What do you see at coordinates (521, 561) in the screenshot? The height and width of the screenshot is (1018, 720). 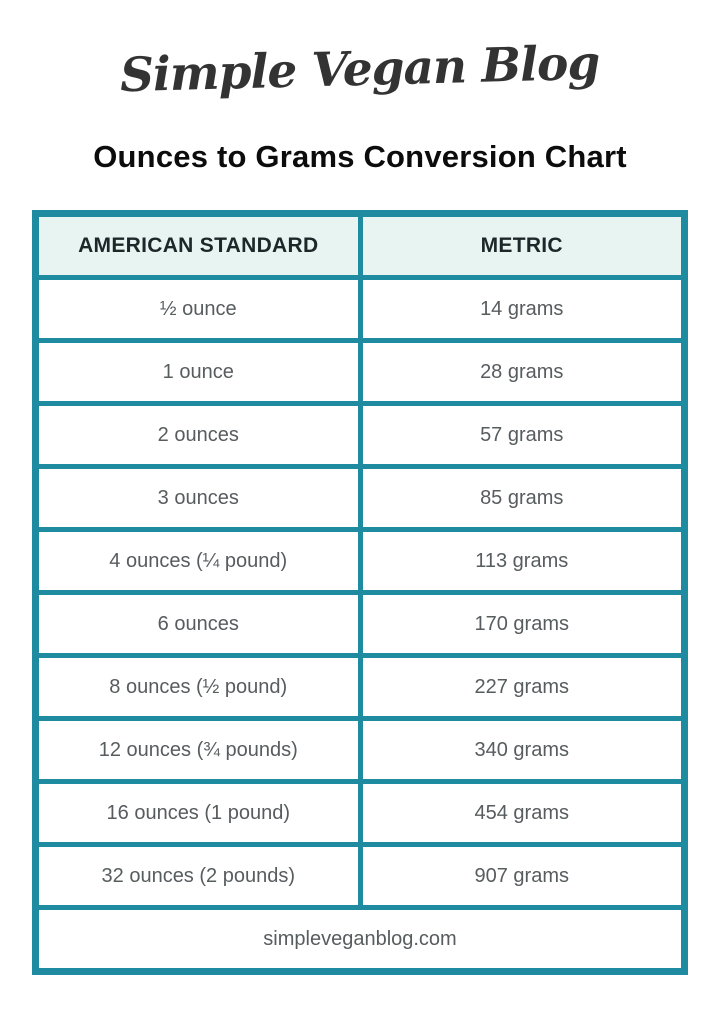 I see `table-cell-metric: 113 grams` at bounding box center [521, 561].